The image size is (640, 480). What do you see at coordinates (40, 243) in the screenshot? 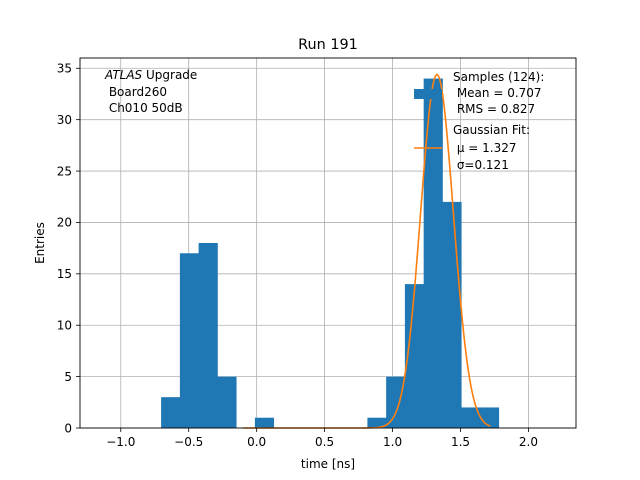
I see `y-axis-label: Entries` at bounding box center [40, 243].